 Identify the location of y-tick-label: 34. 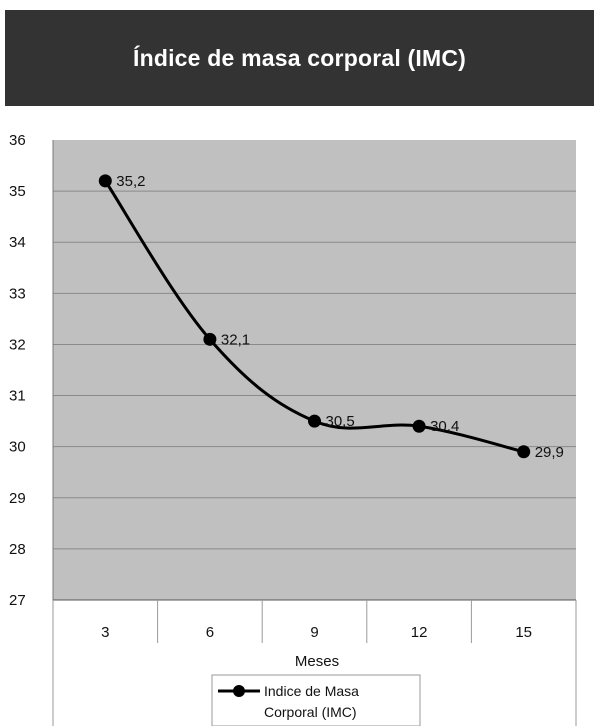
(17, 242).